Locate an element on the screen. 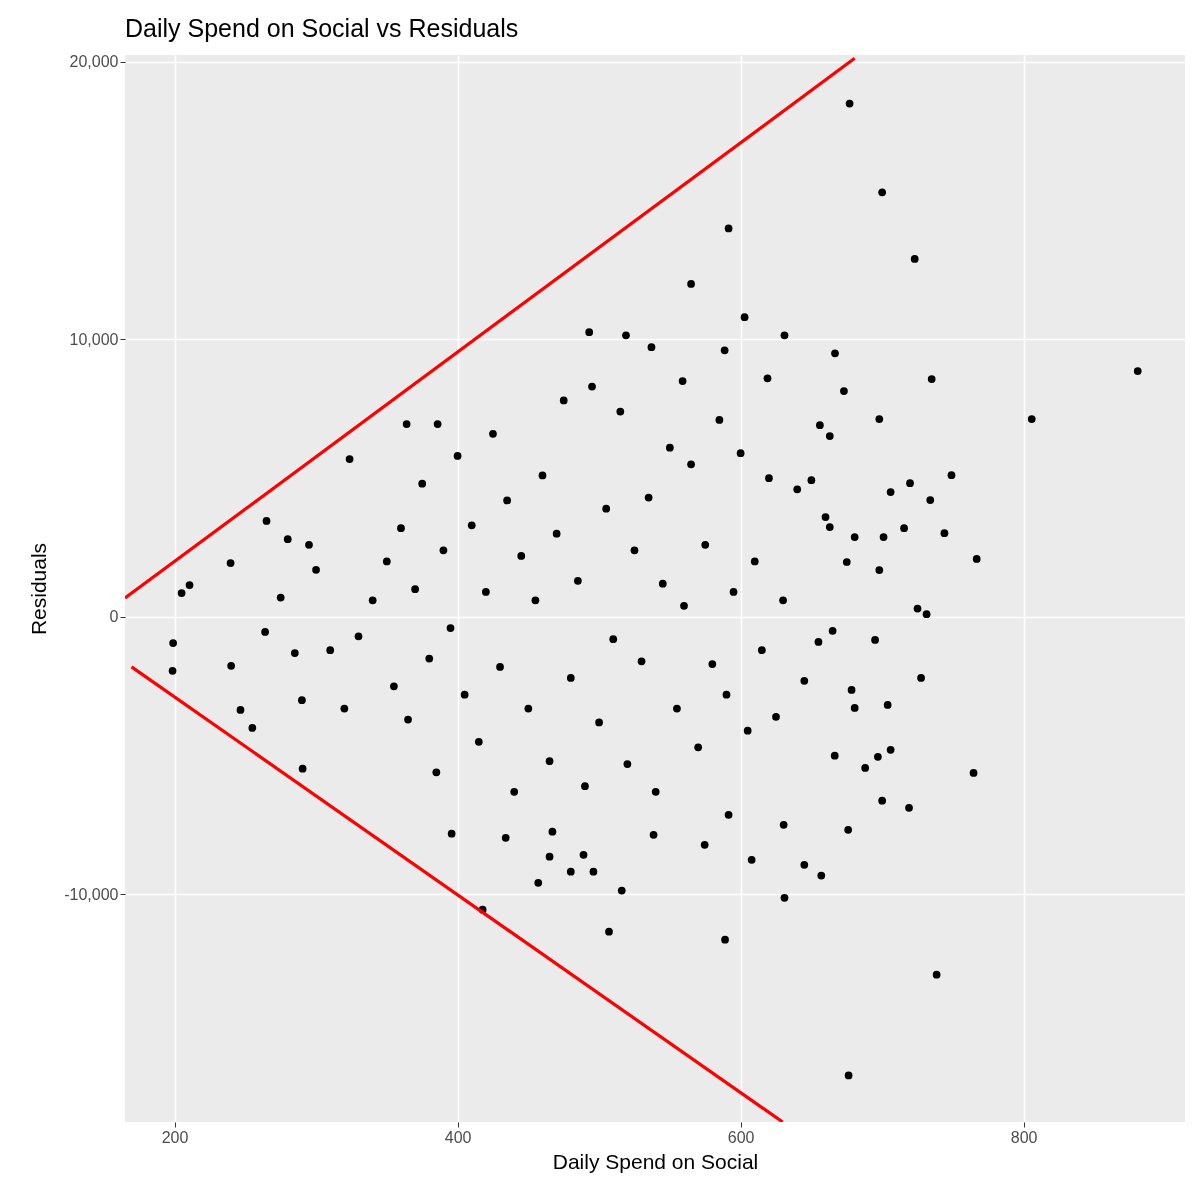 This screenshot has height=1200, width=1200. y-tick-label: -10,000 is located at coordinates (91, 894).